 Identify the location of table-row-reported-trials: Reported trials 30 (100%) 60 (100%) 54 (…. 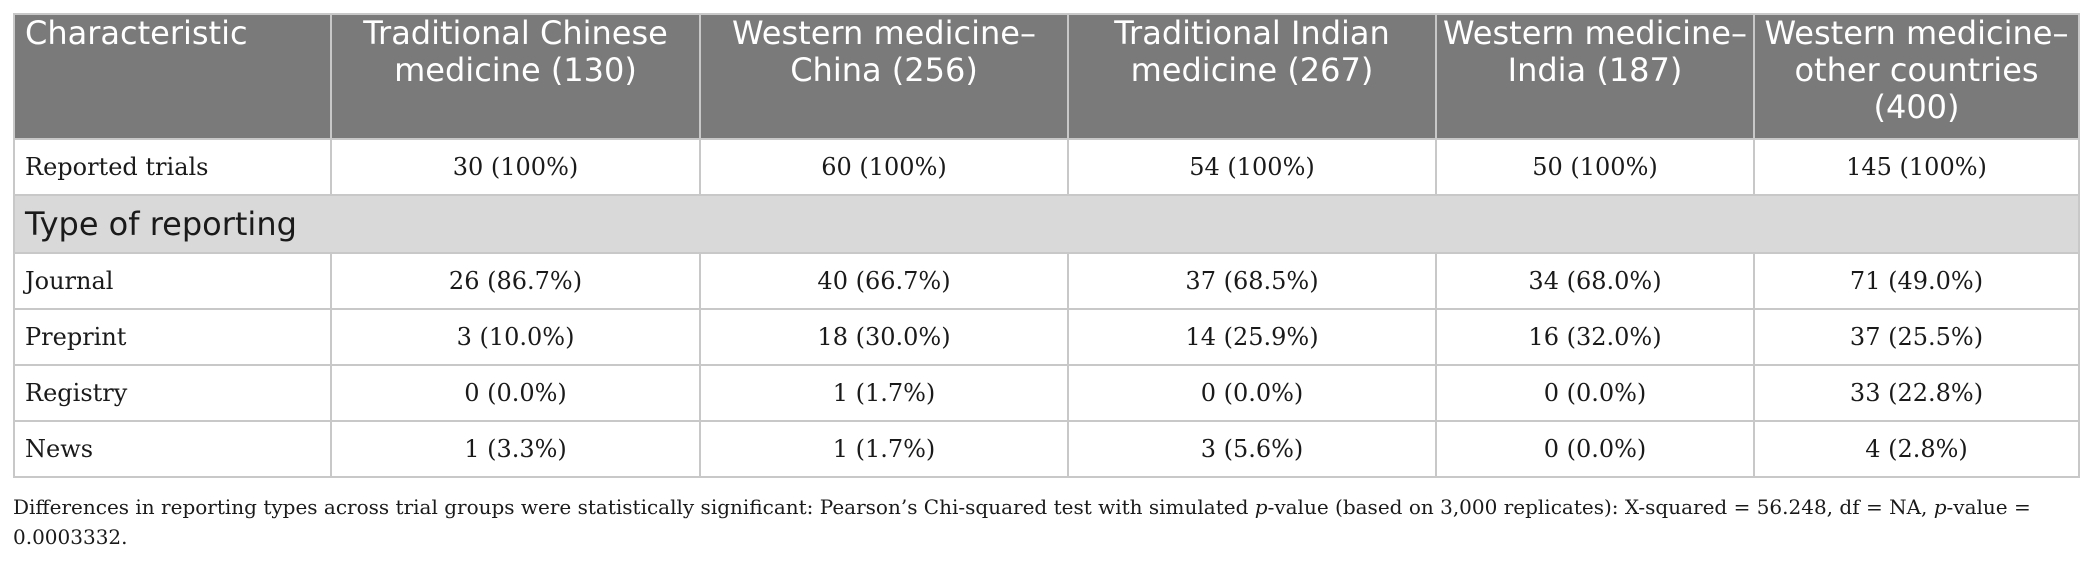
(1046, 167).